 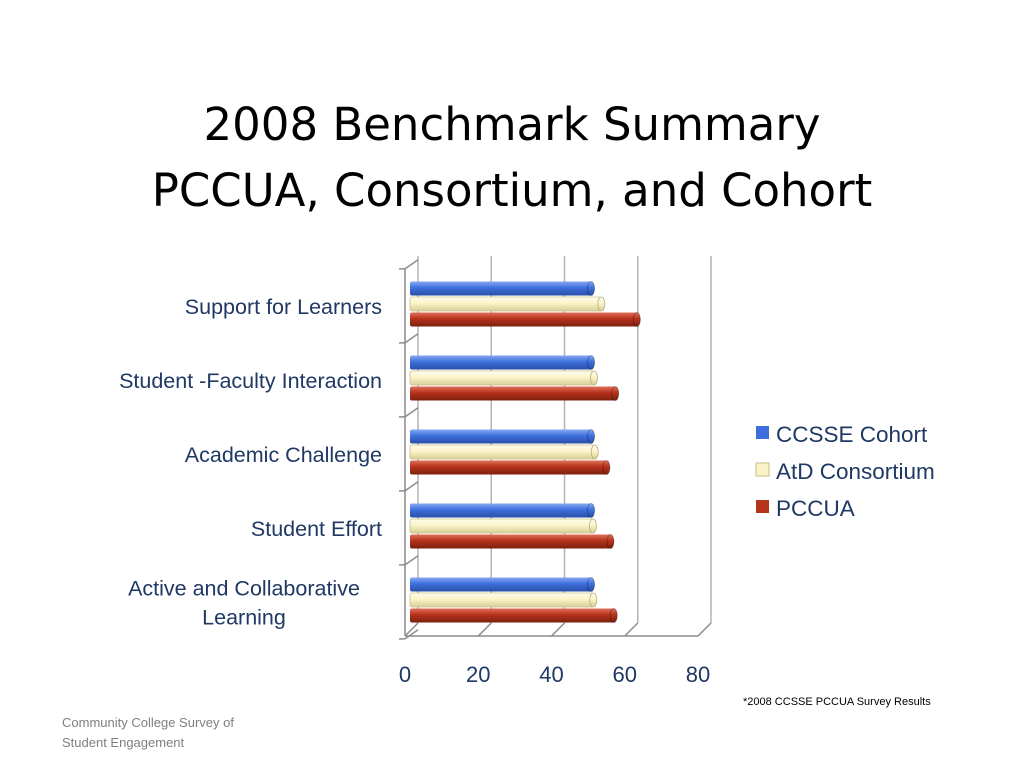 I want to click on chart-legend: CCSSE Cohort AtD Consortium PCCUA, so click(x=845, y=471).